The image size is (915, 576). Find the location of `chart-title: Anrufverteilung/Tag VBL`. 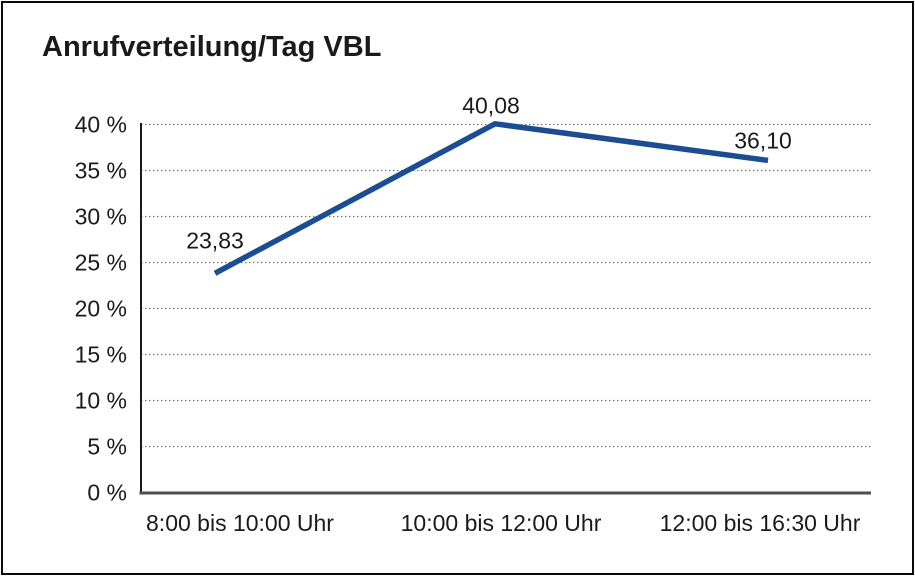

chart-title: Anrufverteilung/Tag VBL is located at coordinates (212, 47).